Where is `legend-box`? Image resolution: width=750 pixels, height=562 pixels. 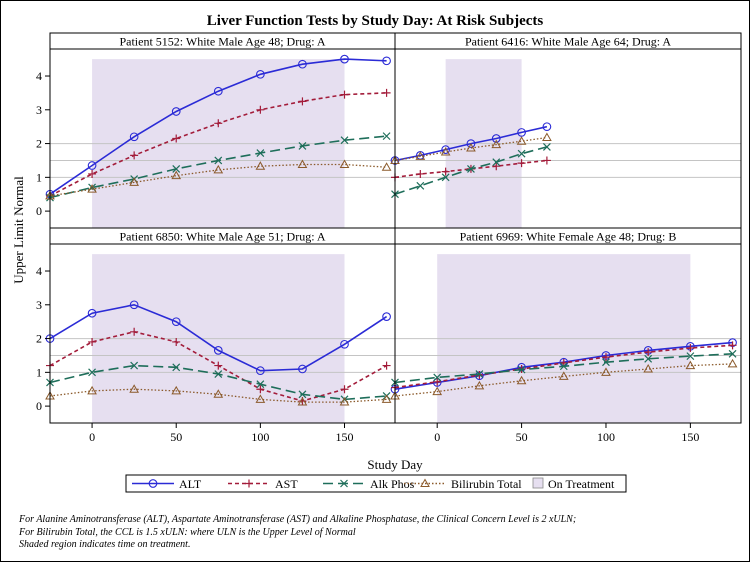
legend-box is located at coordinates (376, 483).